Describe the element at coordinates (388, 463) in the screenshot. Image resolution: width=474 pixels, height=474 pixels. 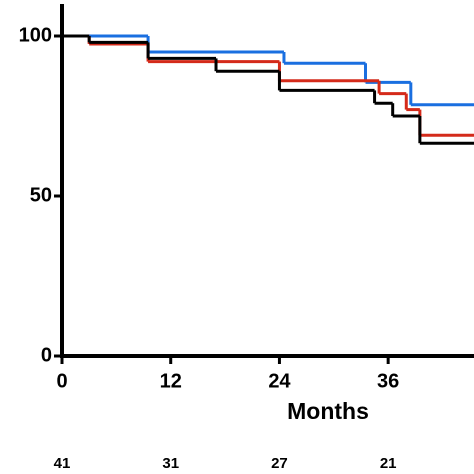
I see `at-risk-count: 21` at that location.